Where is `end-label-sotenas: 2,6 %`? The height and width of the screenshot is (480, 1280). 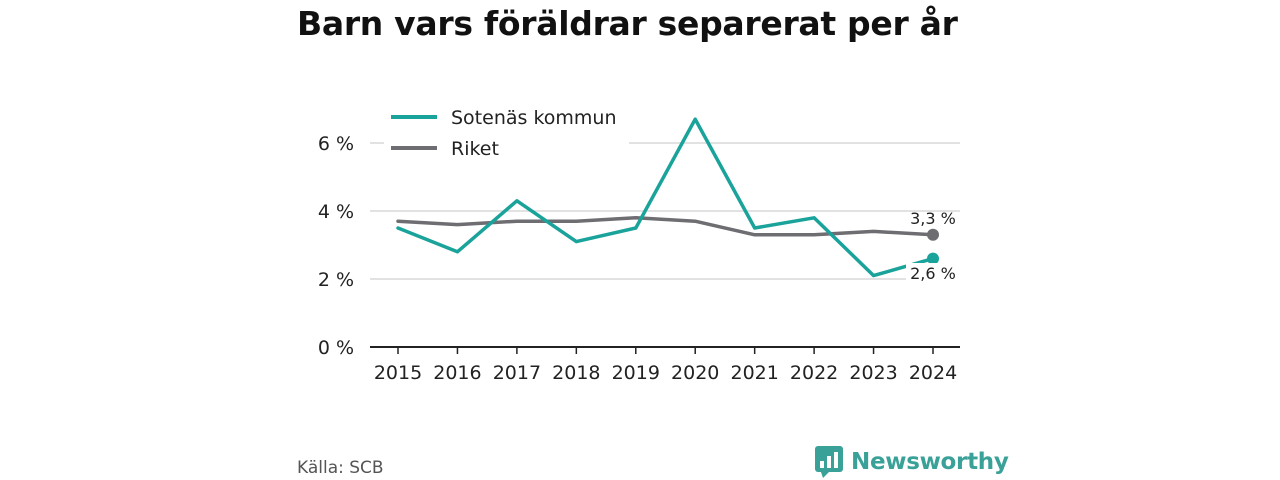
end-label-sotenas: 2,6 % is located at coordinates (933, 273).